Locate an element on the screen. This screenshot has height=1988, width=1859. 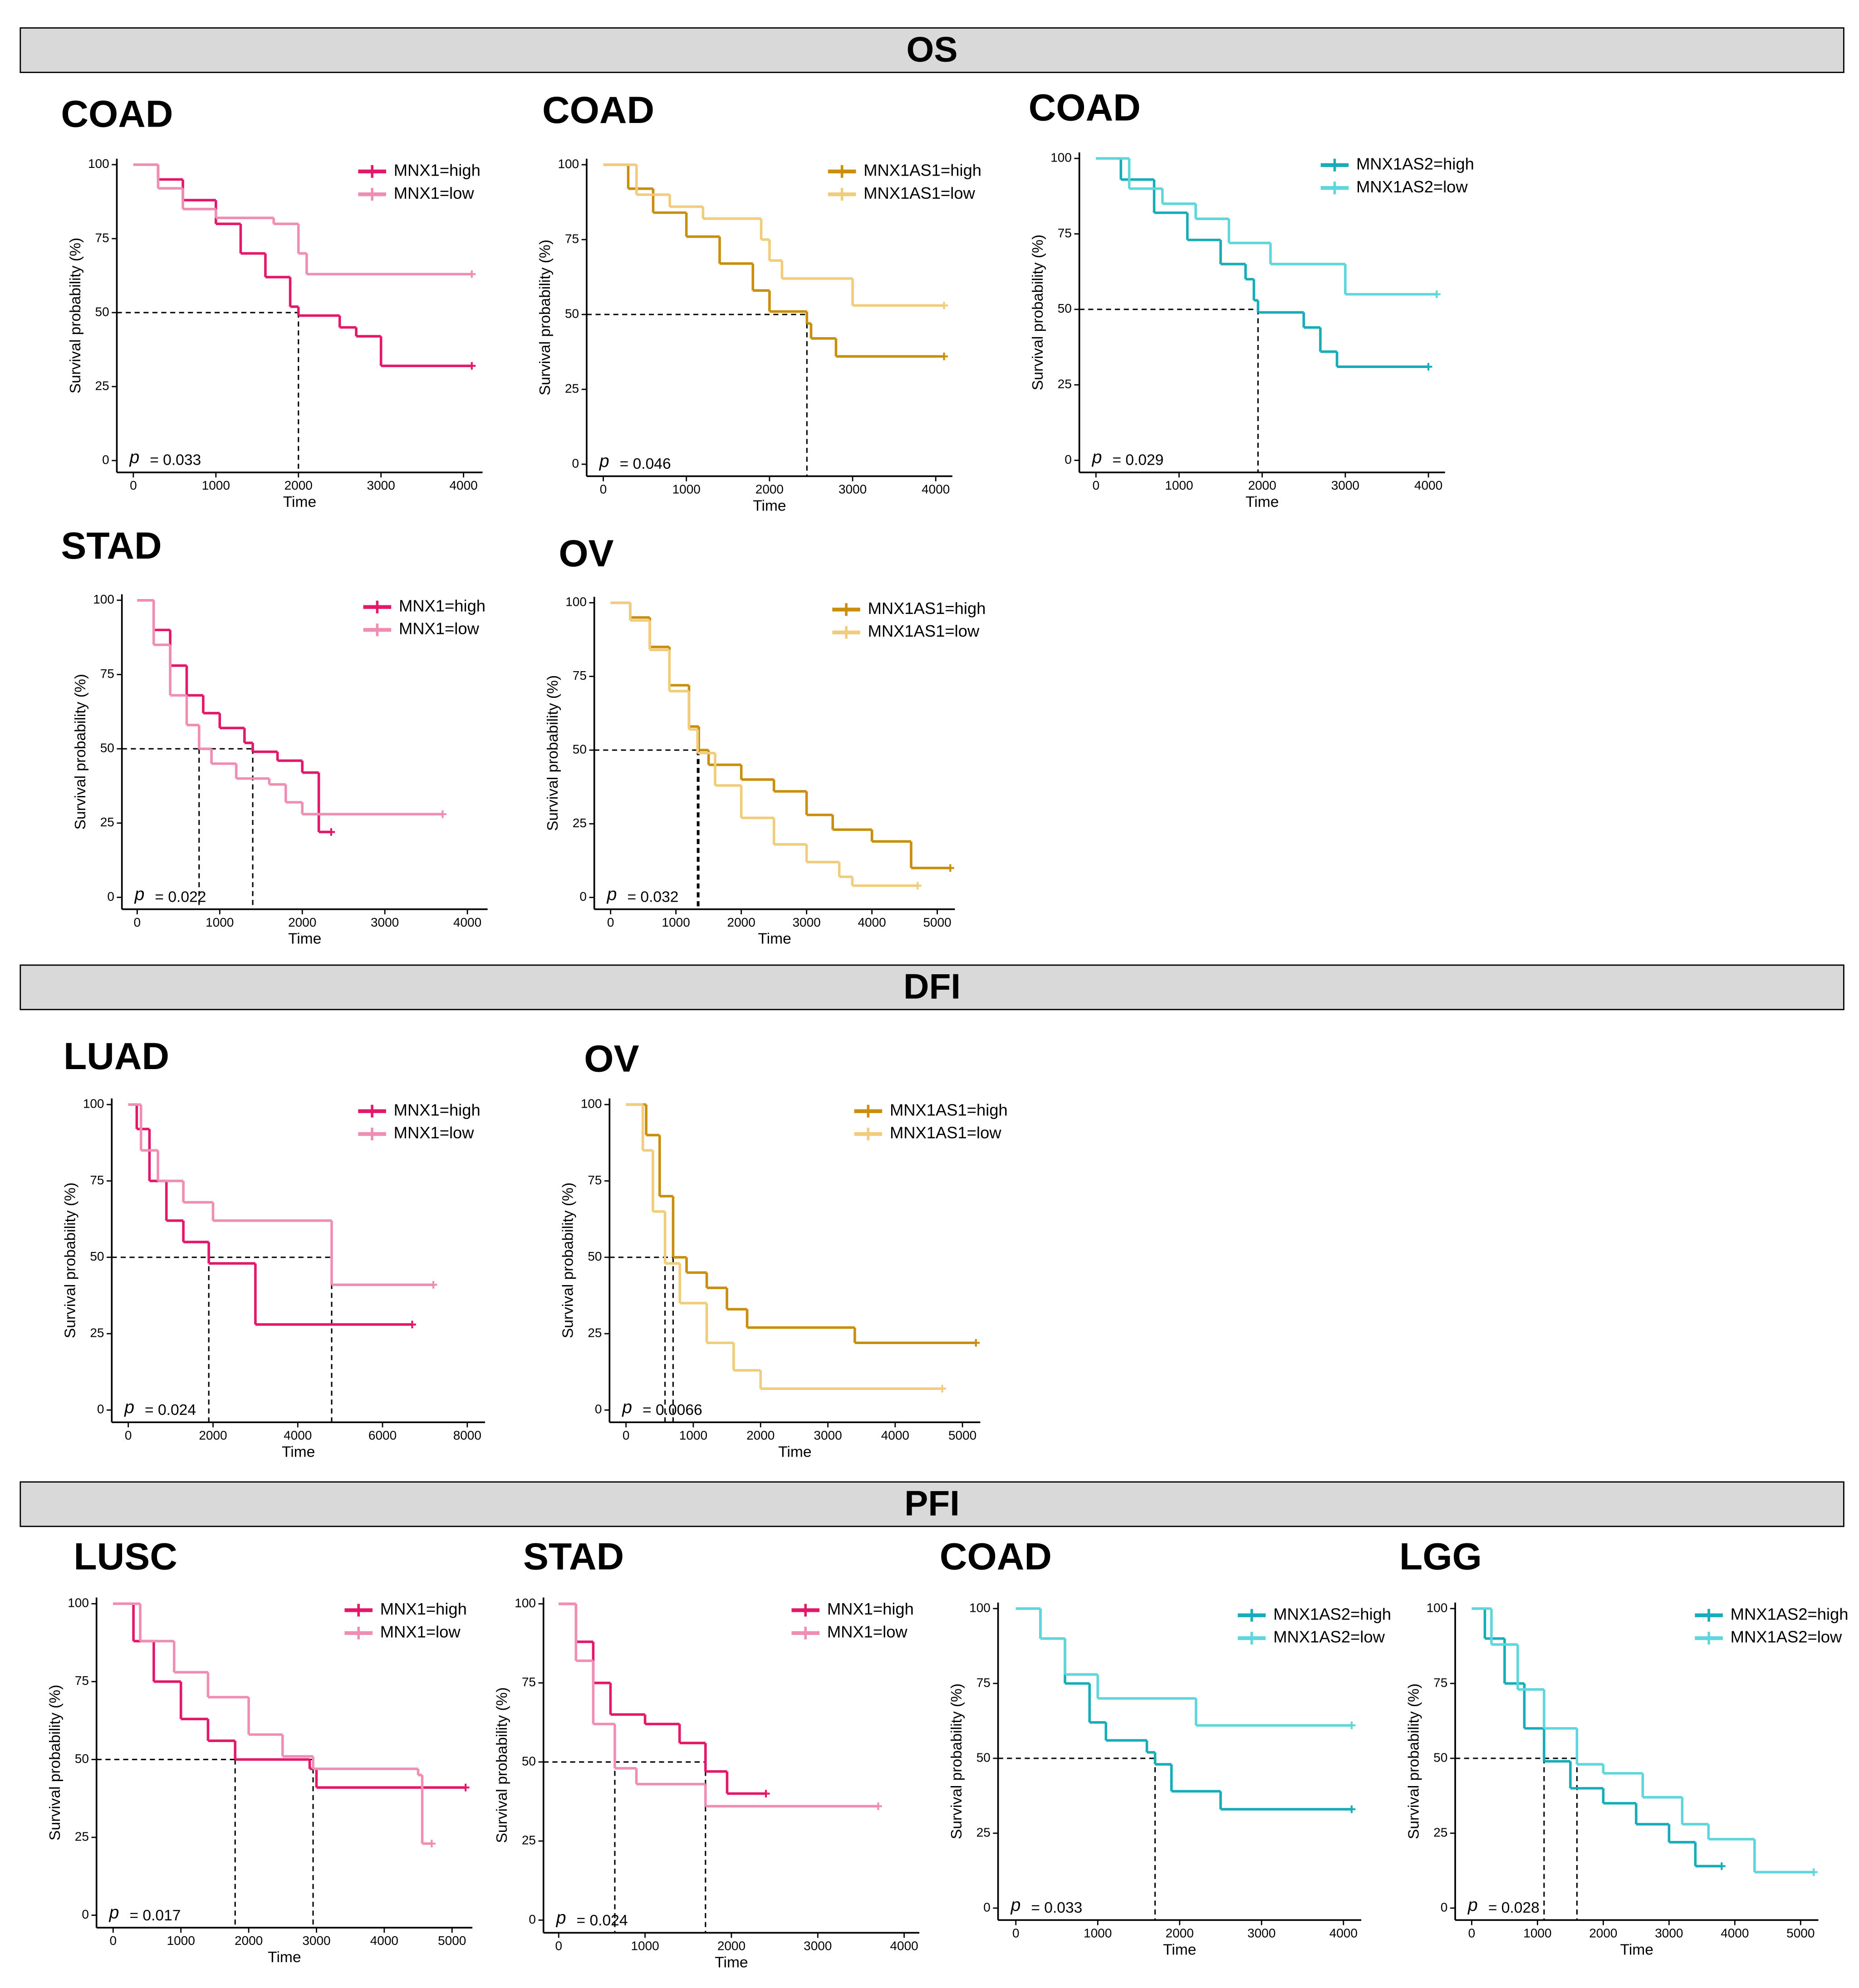
section-title: OS is located at coordinates (931, 49).